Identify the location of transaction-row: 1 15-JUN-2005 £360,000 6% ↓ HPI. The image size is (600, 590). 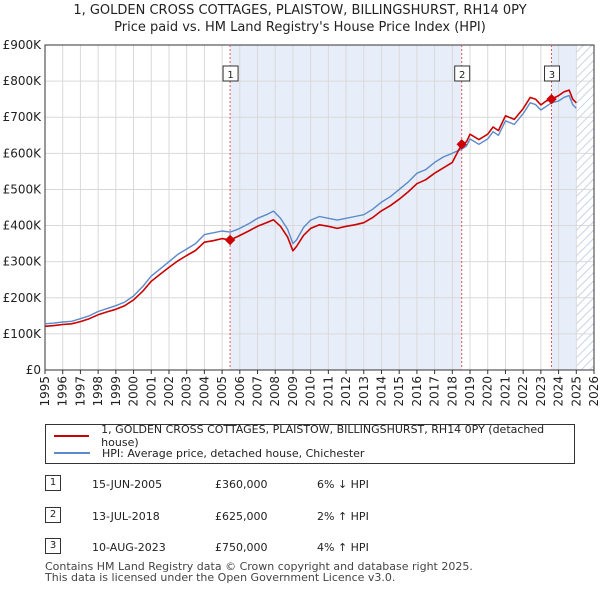
(315, 485).